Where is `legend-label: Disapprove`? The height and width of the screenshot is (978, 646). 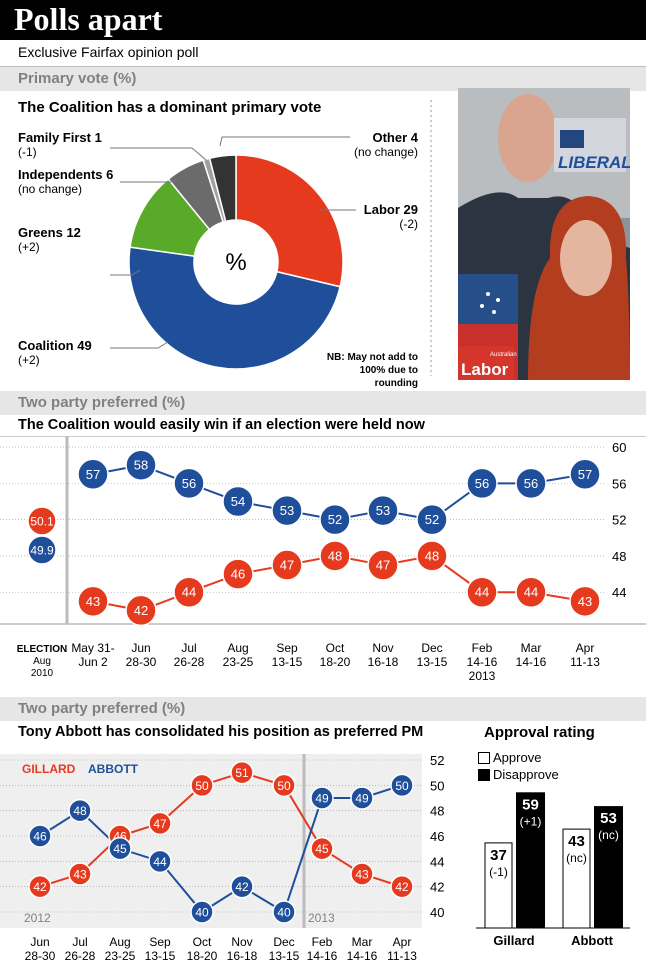
legend-label: Disapprove is located at coordinates (526, 774).